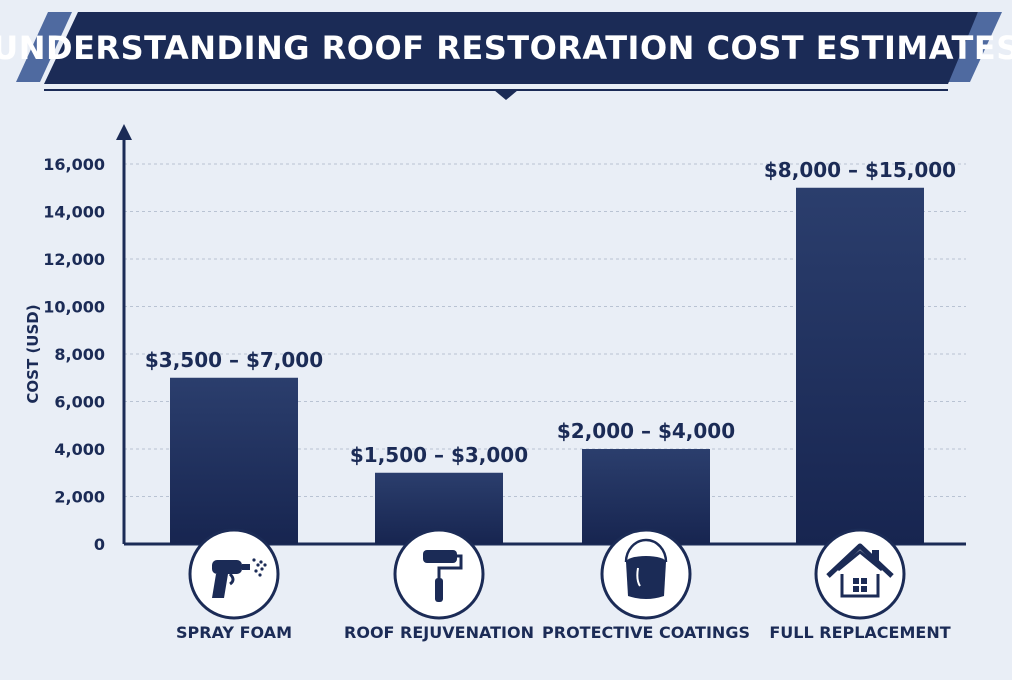 The image size is (1012, 680). I want to click on banner-right-stripe, so click(974, 47).